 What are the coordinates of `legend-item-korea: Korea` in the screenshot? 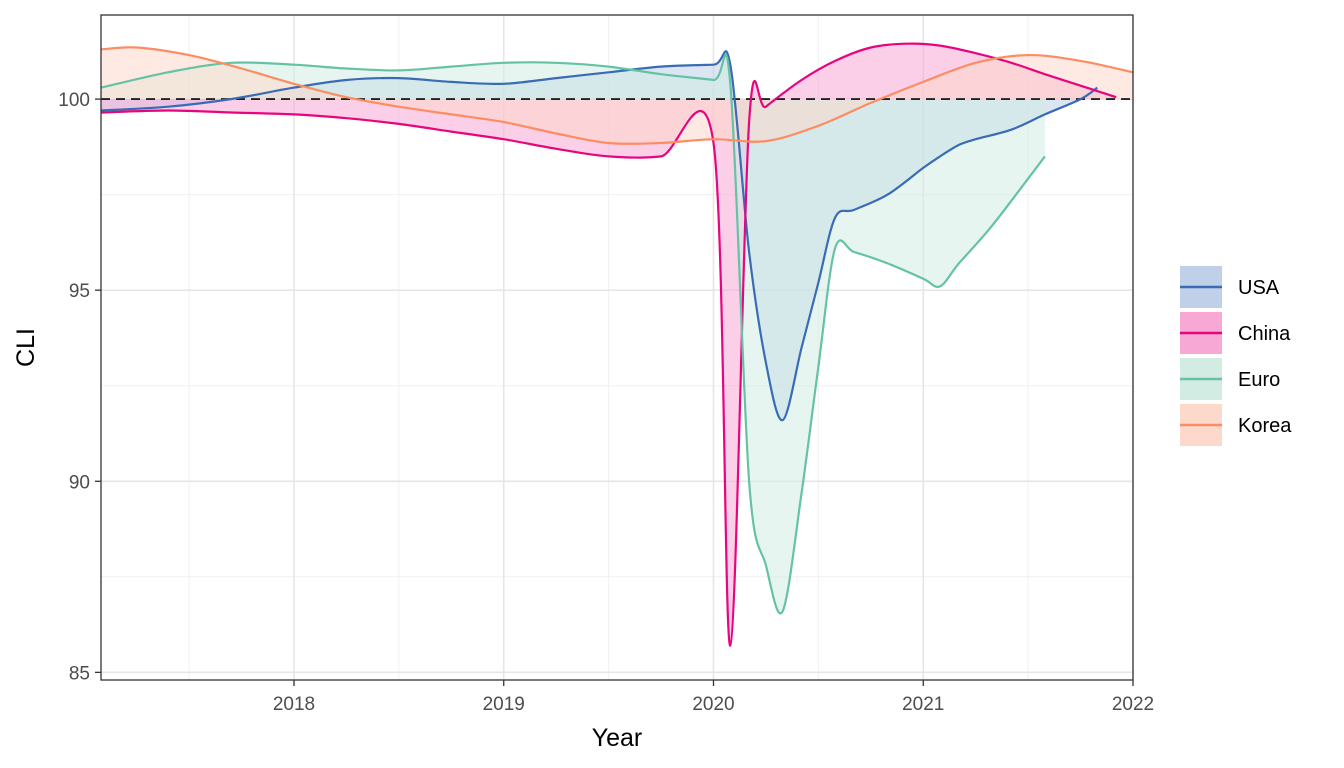 It's located at (1236, 425).